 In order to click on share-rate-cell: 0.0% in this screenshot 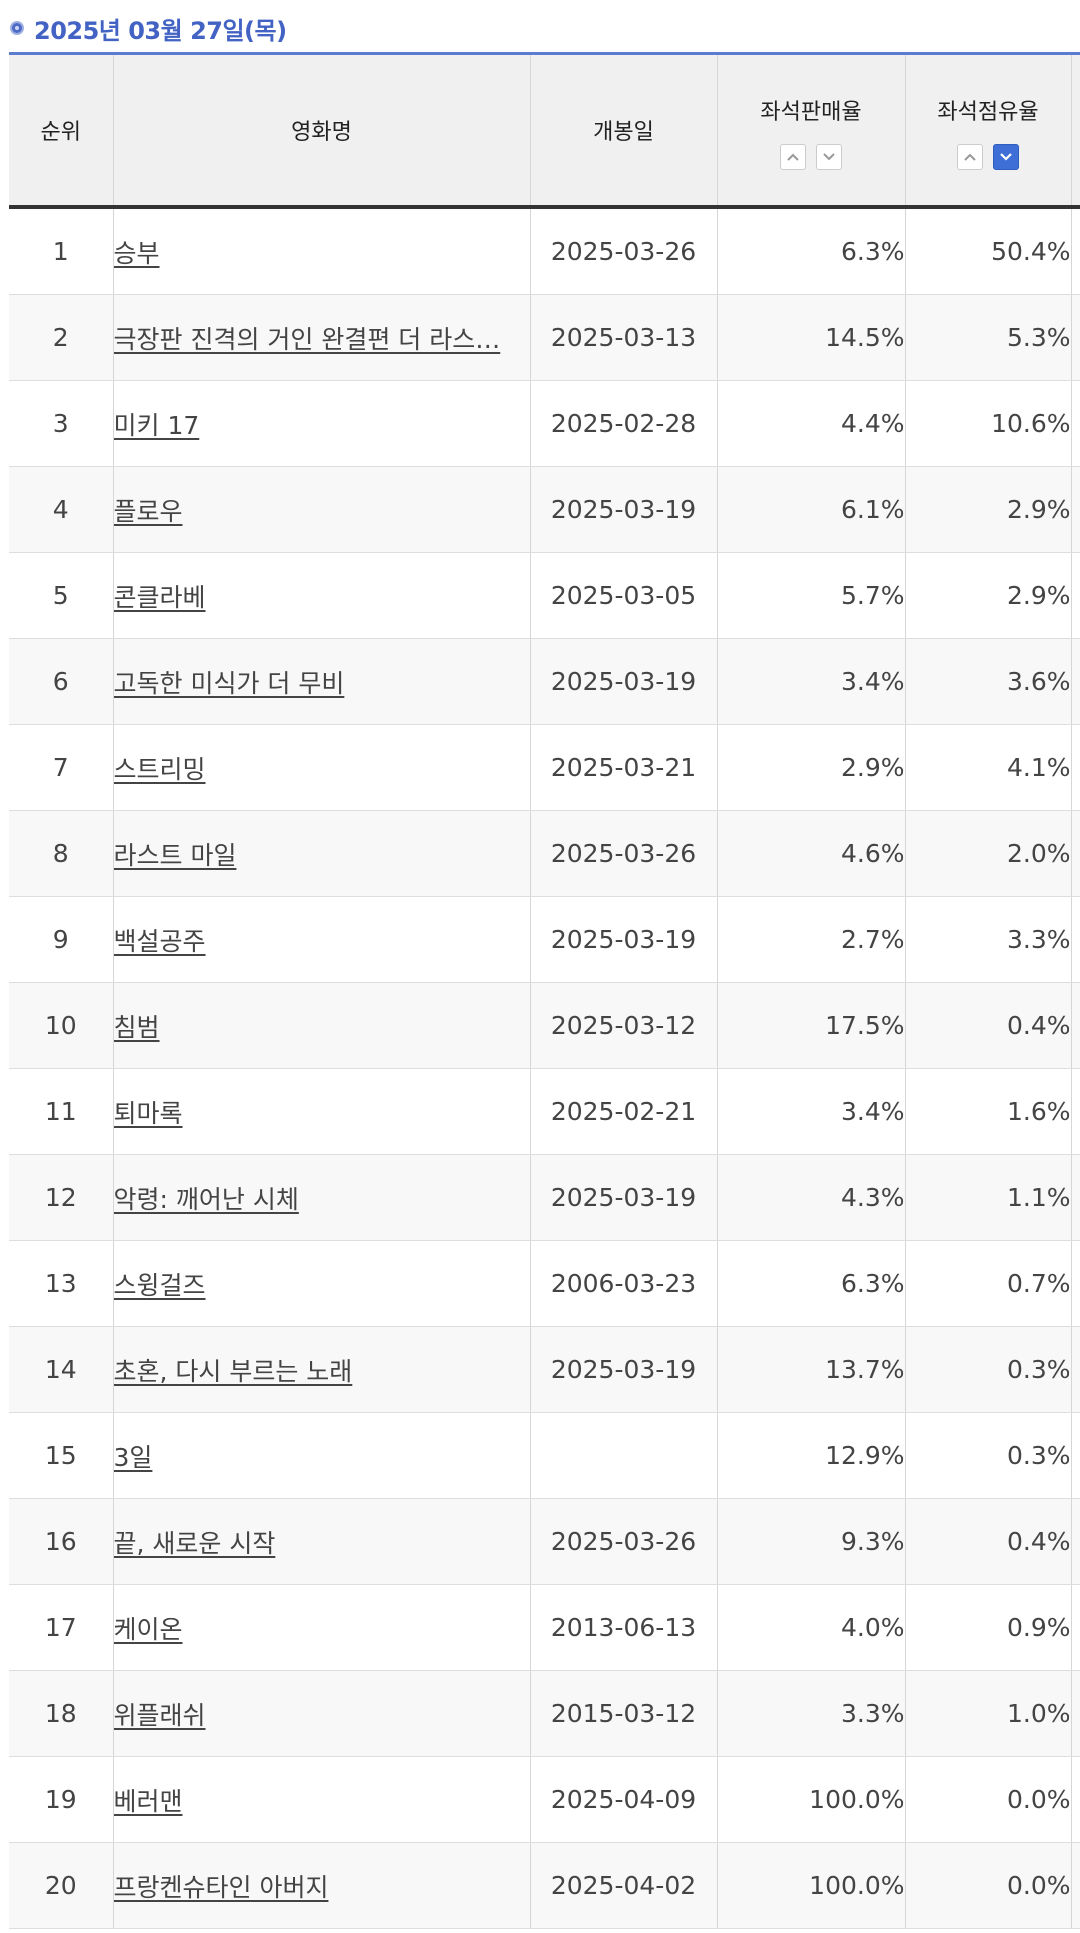, I will do `click(988, 1885)`.